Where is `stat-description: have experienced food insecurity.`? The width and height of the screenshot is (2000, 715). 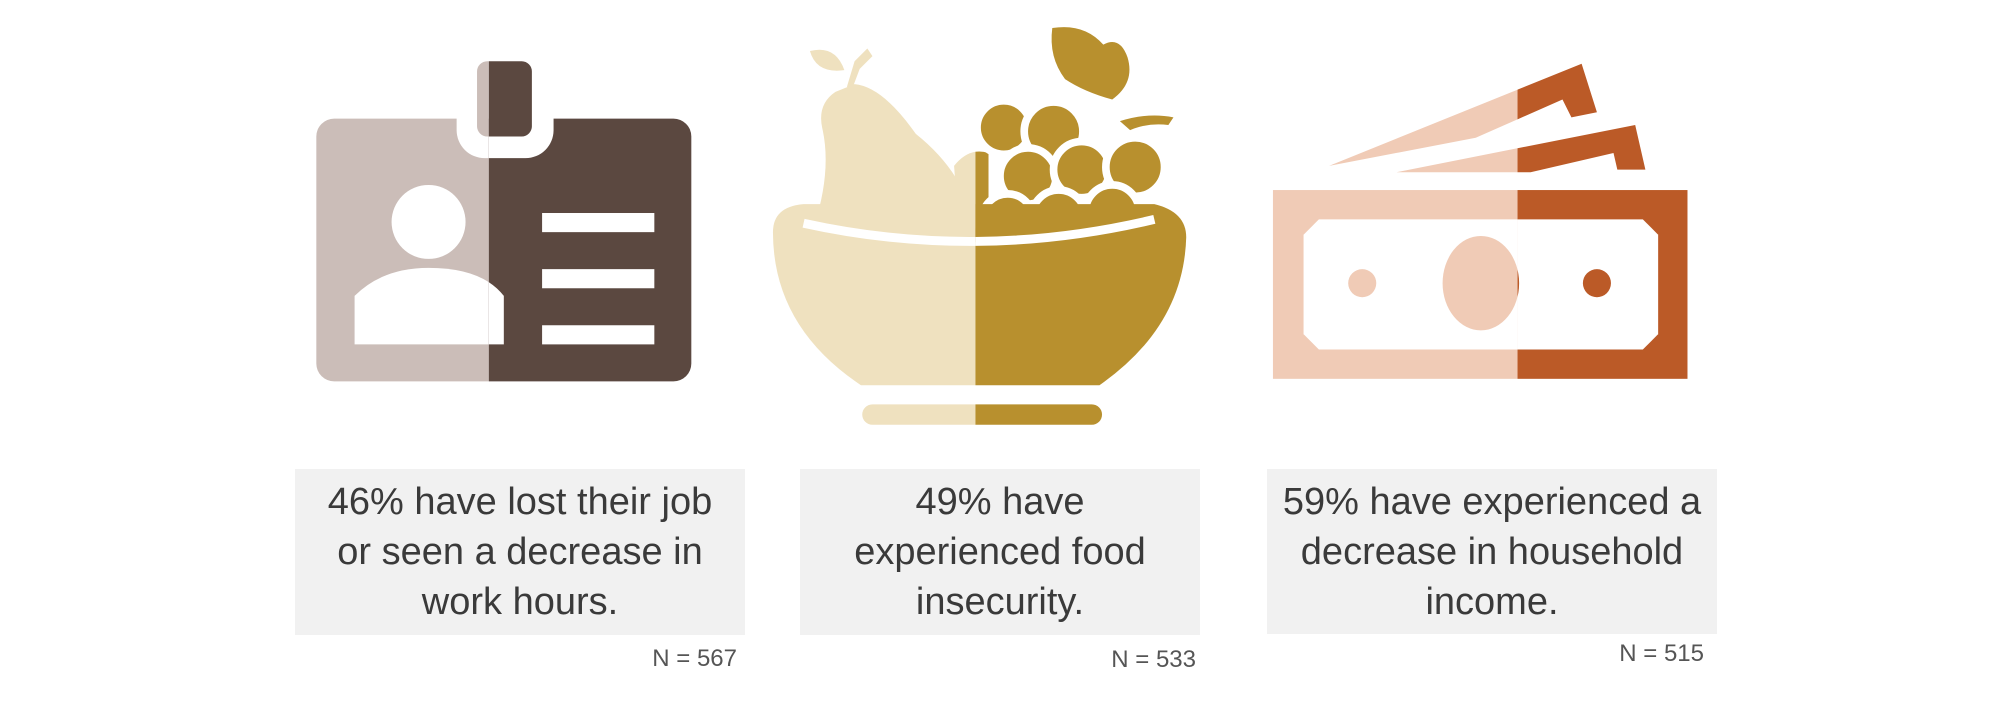 stat-description: have experienced food insecurity. is located at coordinates (1000, 552).